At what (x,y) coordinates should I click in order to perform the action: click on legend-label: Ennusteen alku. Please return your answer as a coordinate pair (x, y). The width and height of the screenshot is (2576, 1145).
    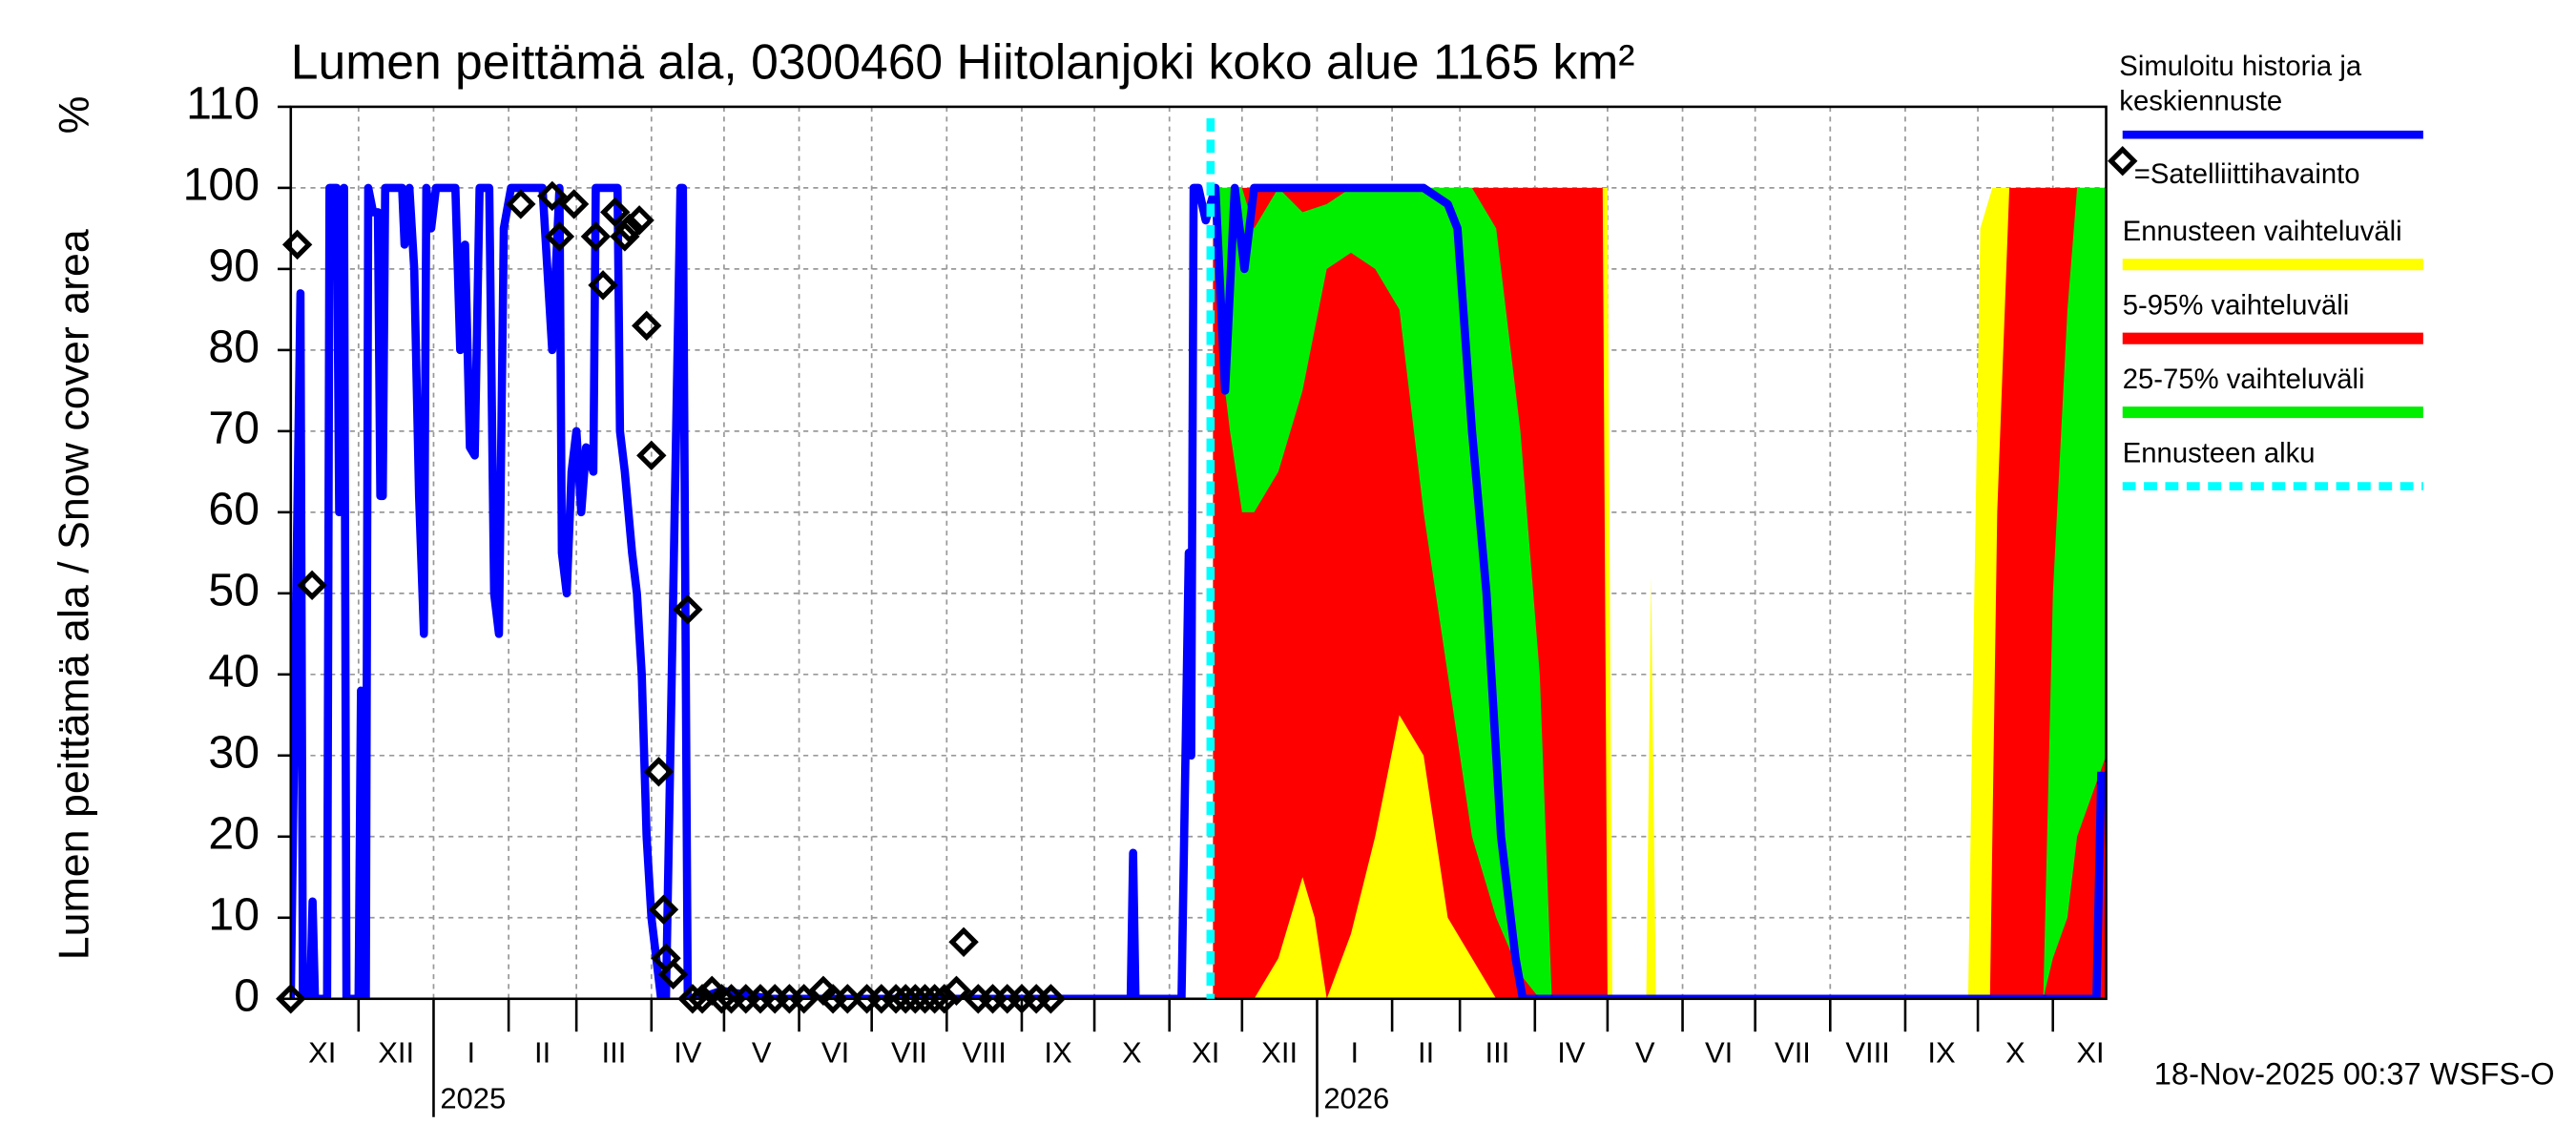
    Looking at the image, I should click on (2219, 454).